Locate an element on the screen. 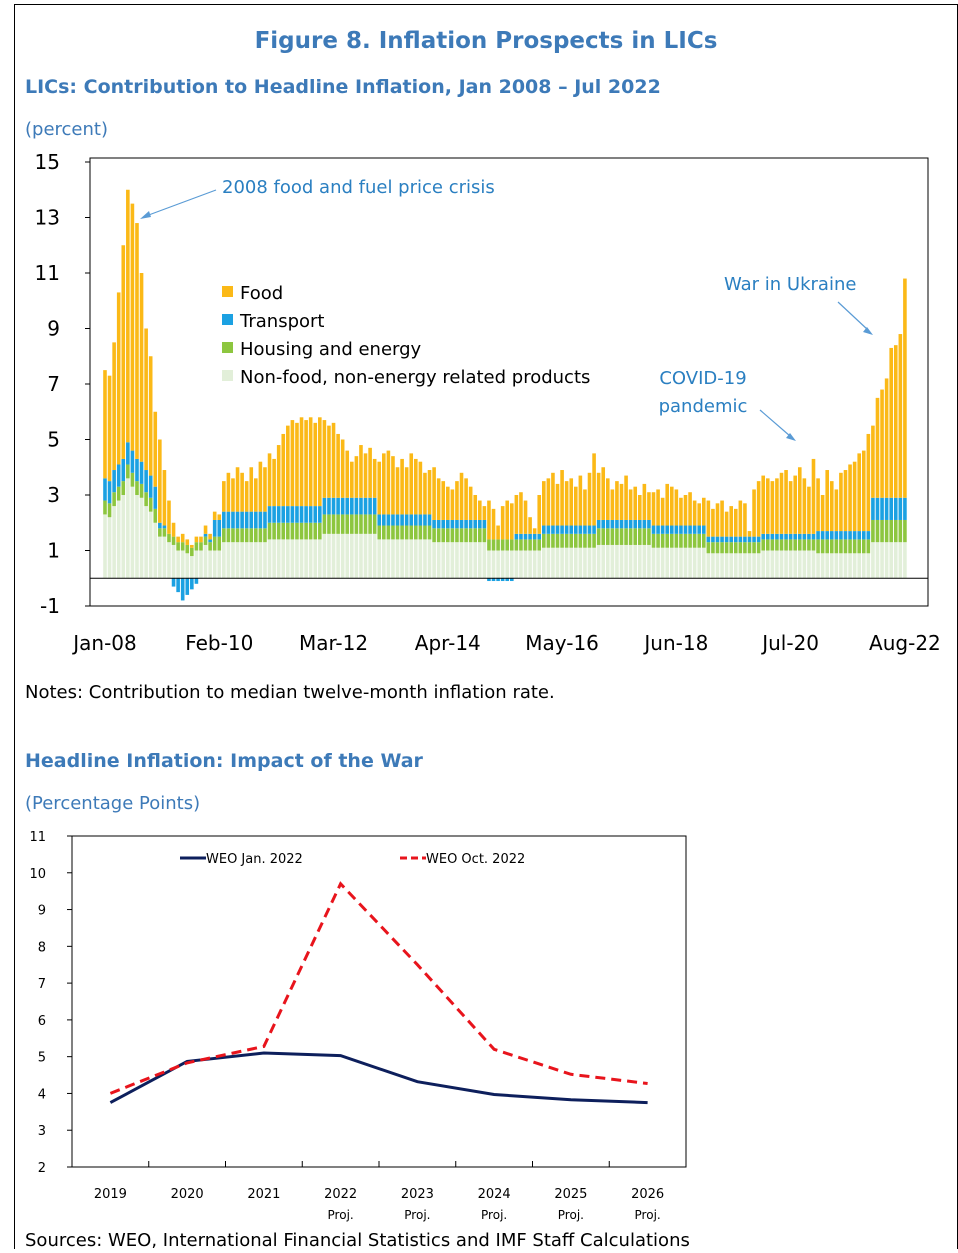 The width and height of the screenshot is (958, 1253). y-tick-label: 6 is located at coordinates (42, 1021).